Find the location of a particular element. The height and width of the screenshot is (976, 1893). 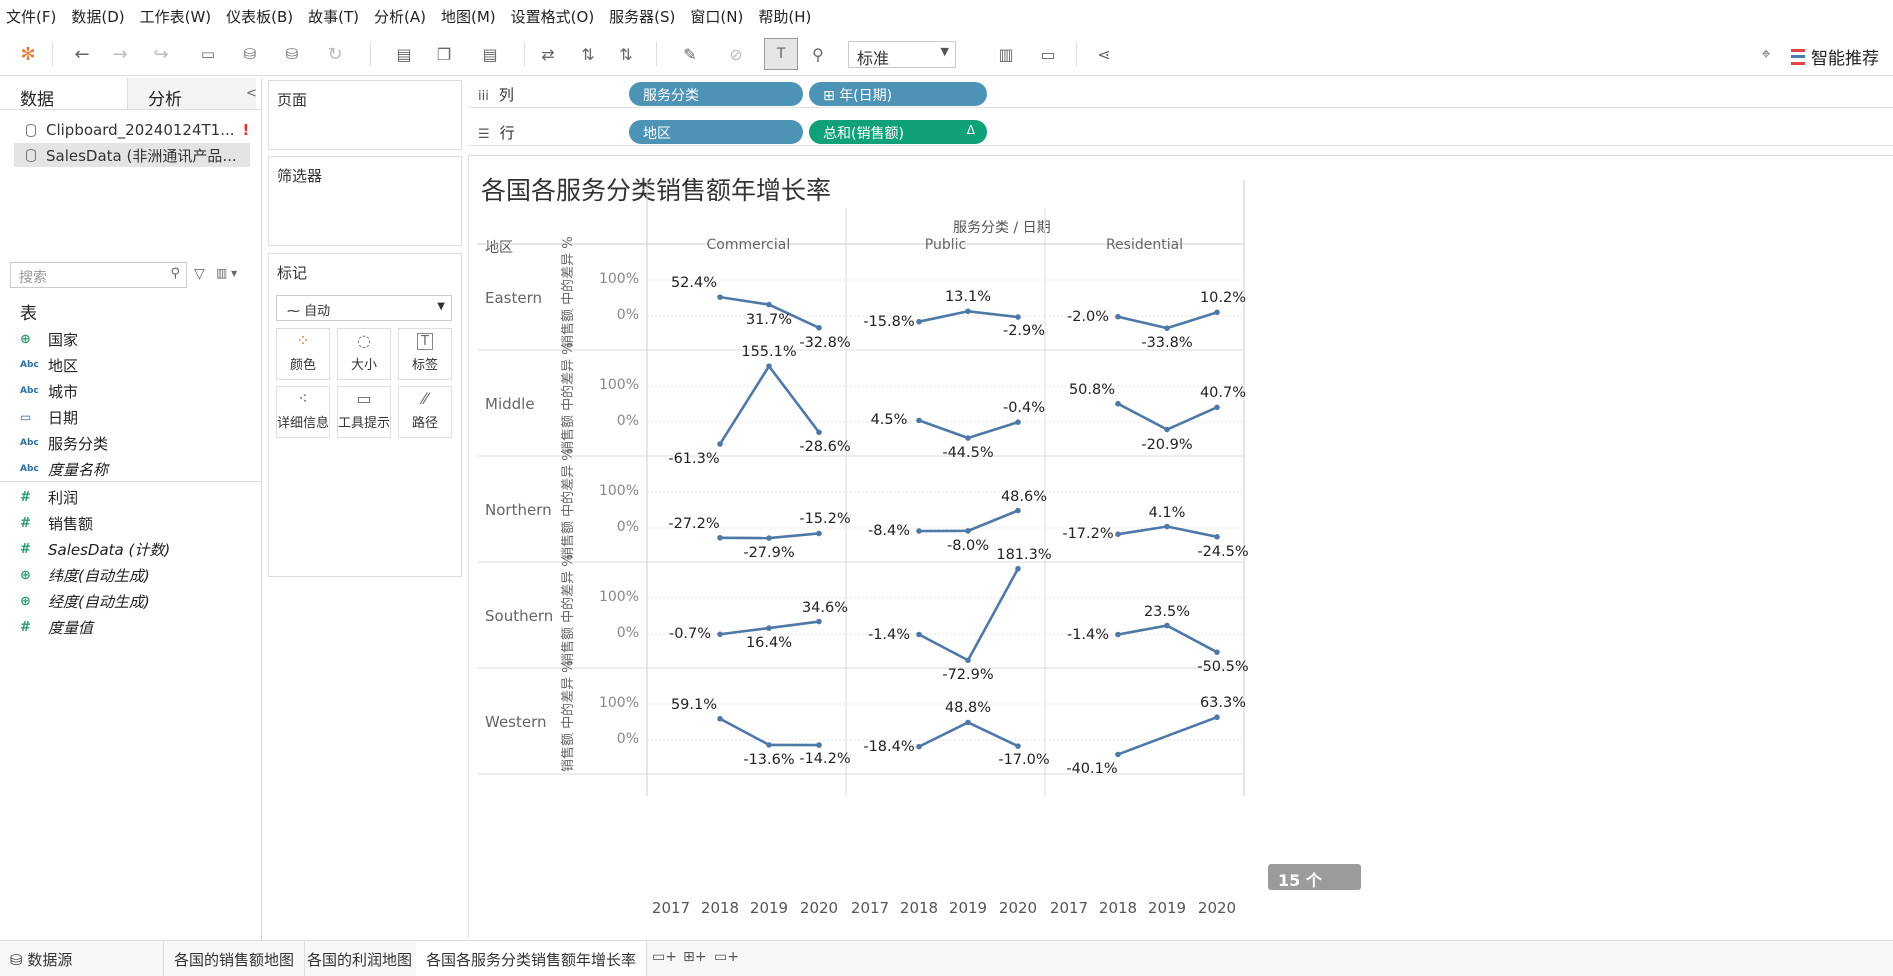

field-measure-names: Abc 度量名称 is located at coordinates (64, 469).